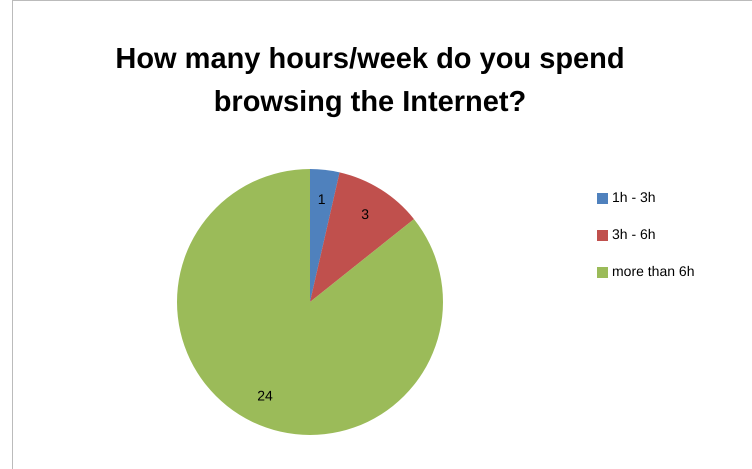 The height and width of the screenshot is (469, 752). I want to click on legend-label: 3h - 6h, so click(634, 234).